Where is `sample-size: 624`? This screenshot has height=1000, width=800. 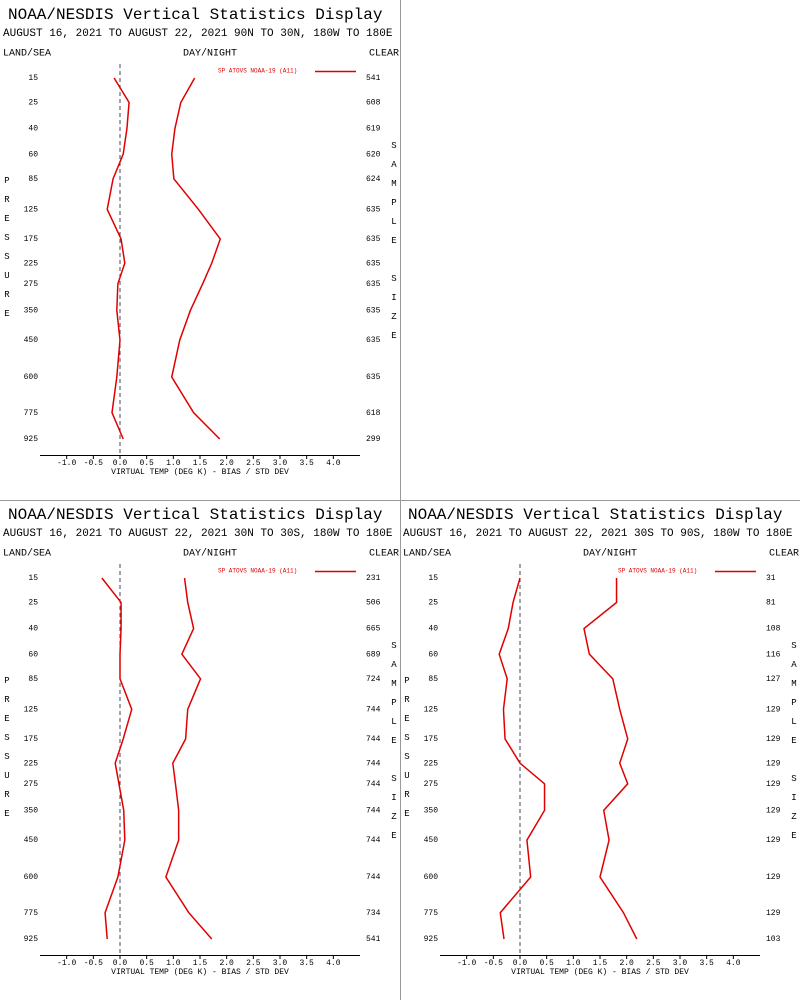 sample-size: 624 is located at coordinates (373, 179).